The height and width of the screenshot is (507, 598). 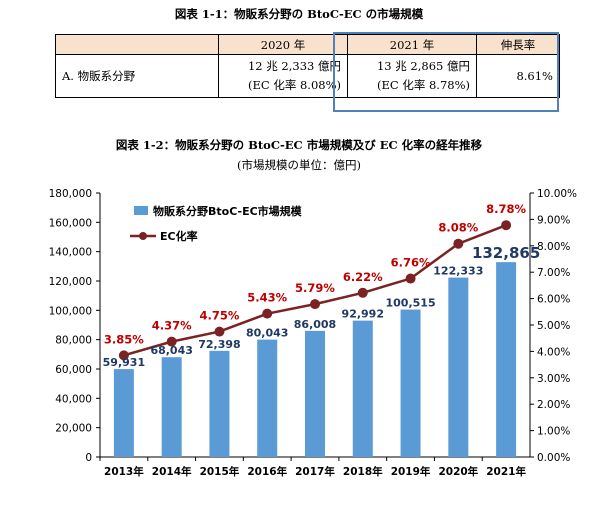 I want to click on rate-value-label: 4.75%, so click(x=219, y=316).